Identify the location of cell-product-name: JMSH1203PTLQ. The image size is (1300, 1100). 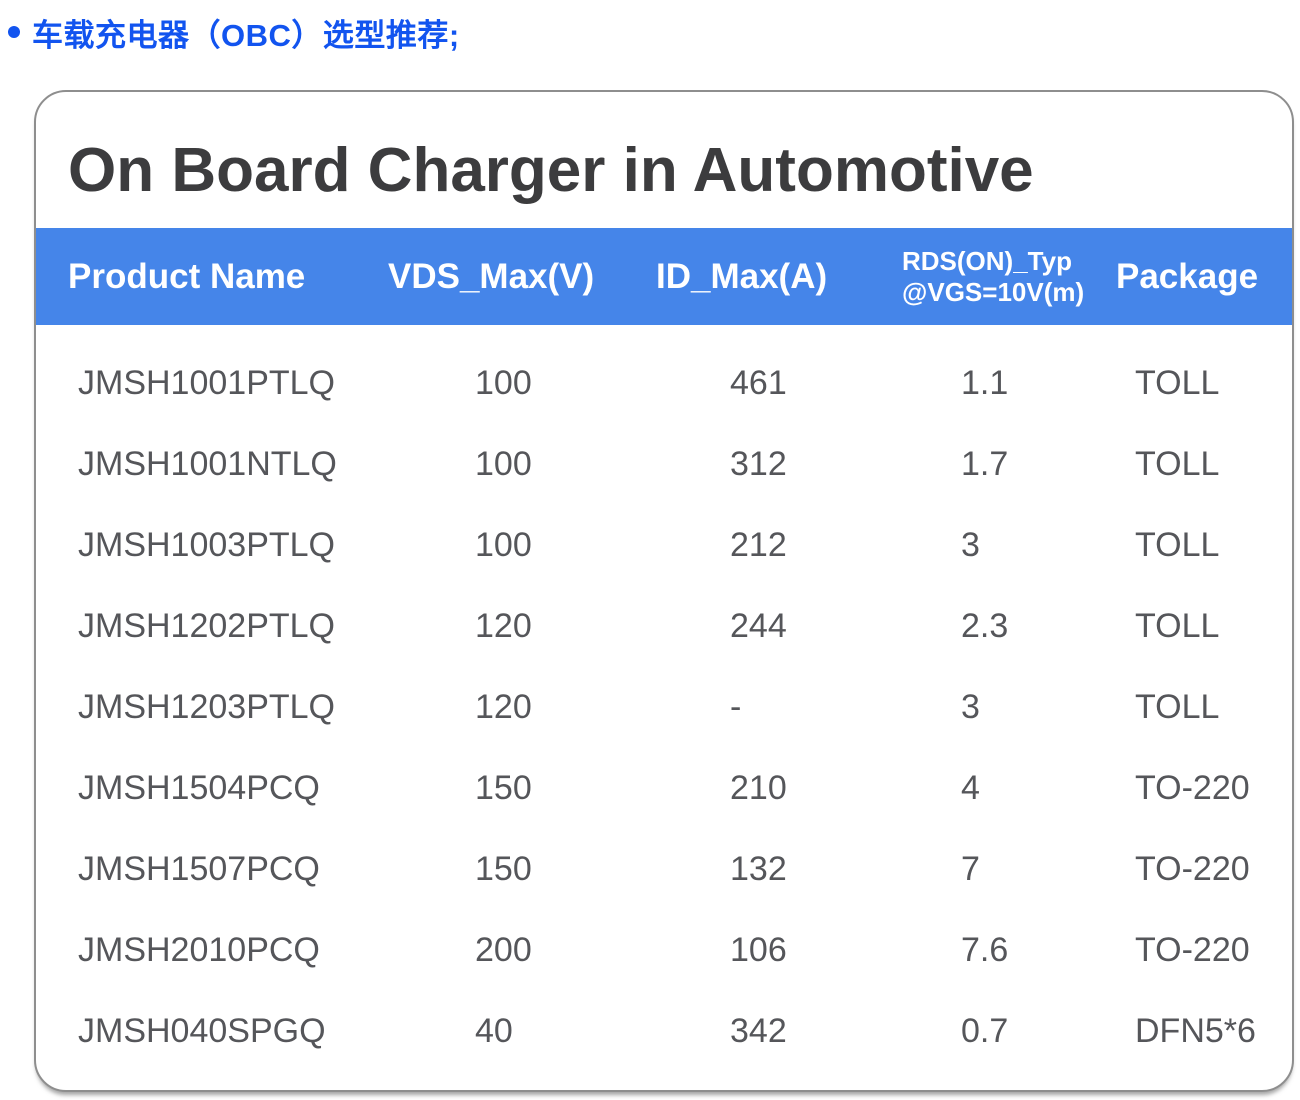
(206, 706).